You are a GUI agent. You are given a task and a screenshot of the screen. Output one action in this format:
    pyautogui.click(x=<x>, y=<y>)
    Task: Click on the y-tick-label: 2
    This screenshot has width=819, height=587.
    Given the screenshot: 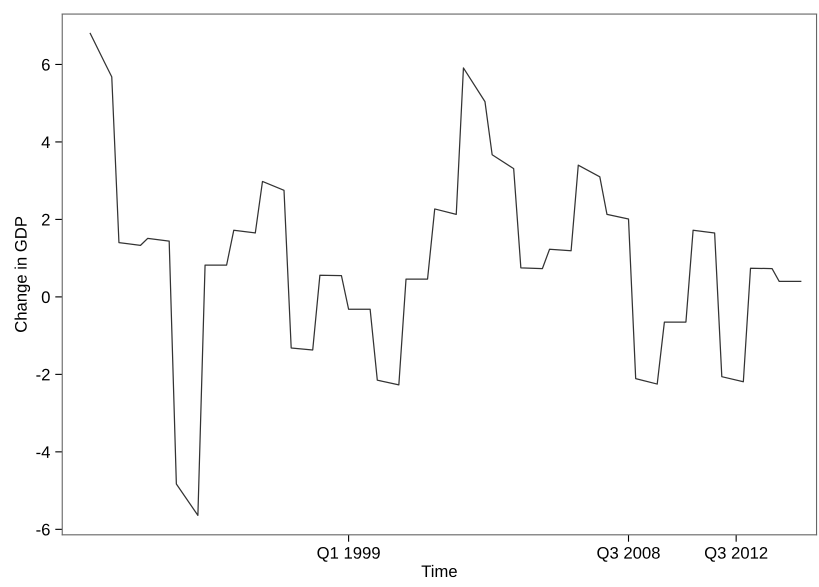 What is the action you would take?
    pyautogui.click(x=46, y=220)
    